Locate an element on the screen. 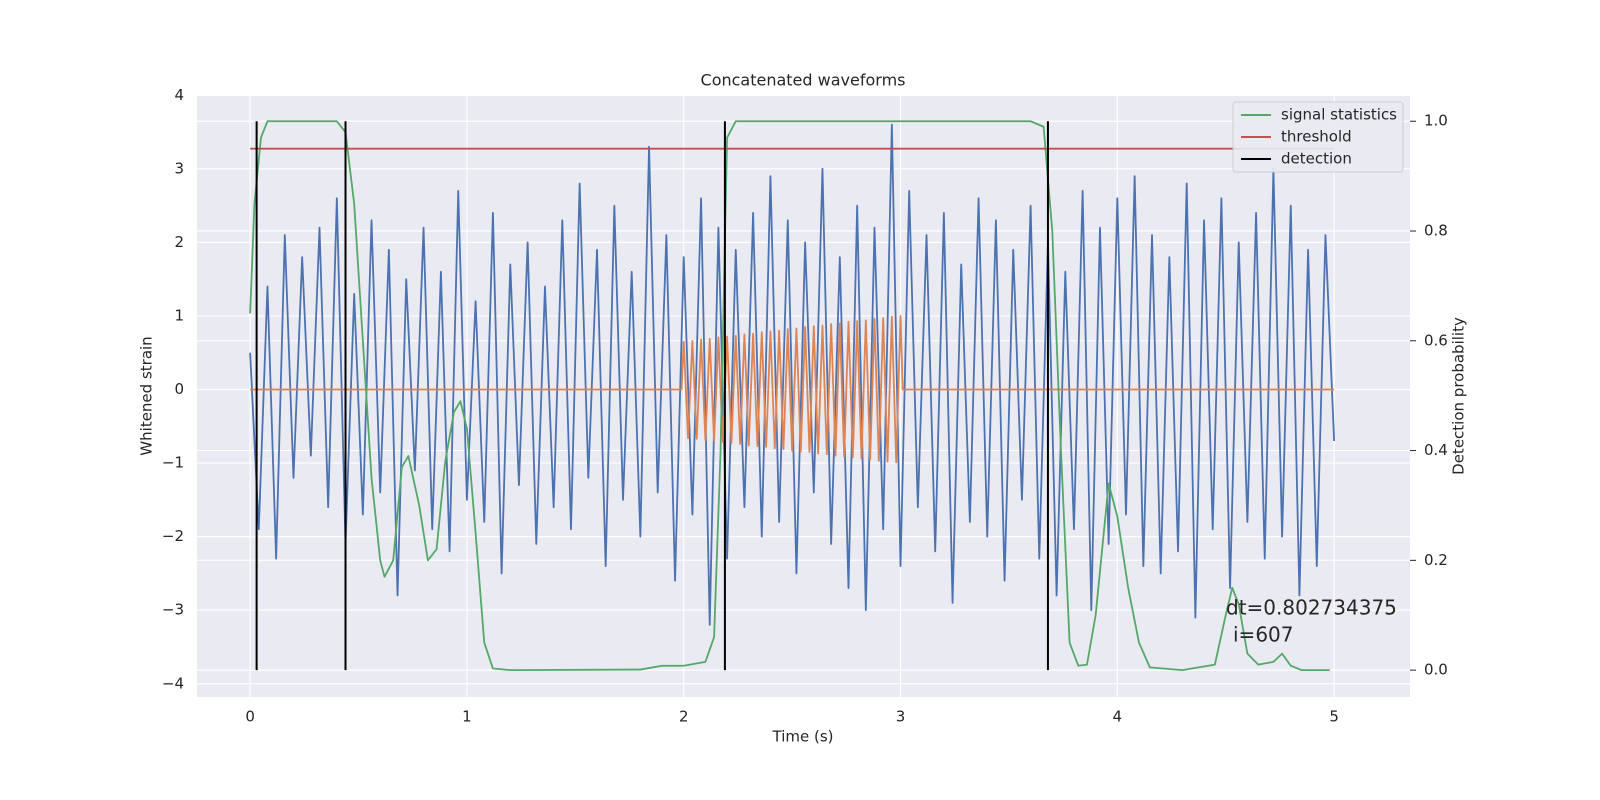 The height and width of the screenshot is (800, 1600). legend-box is located at coordinates (1318, 137).